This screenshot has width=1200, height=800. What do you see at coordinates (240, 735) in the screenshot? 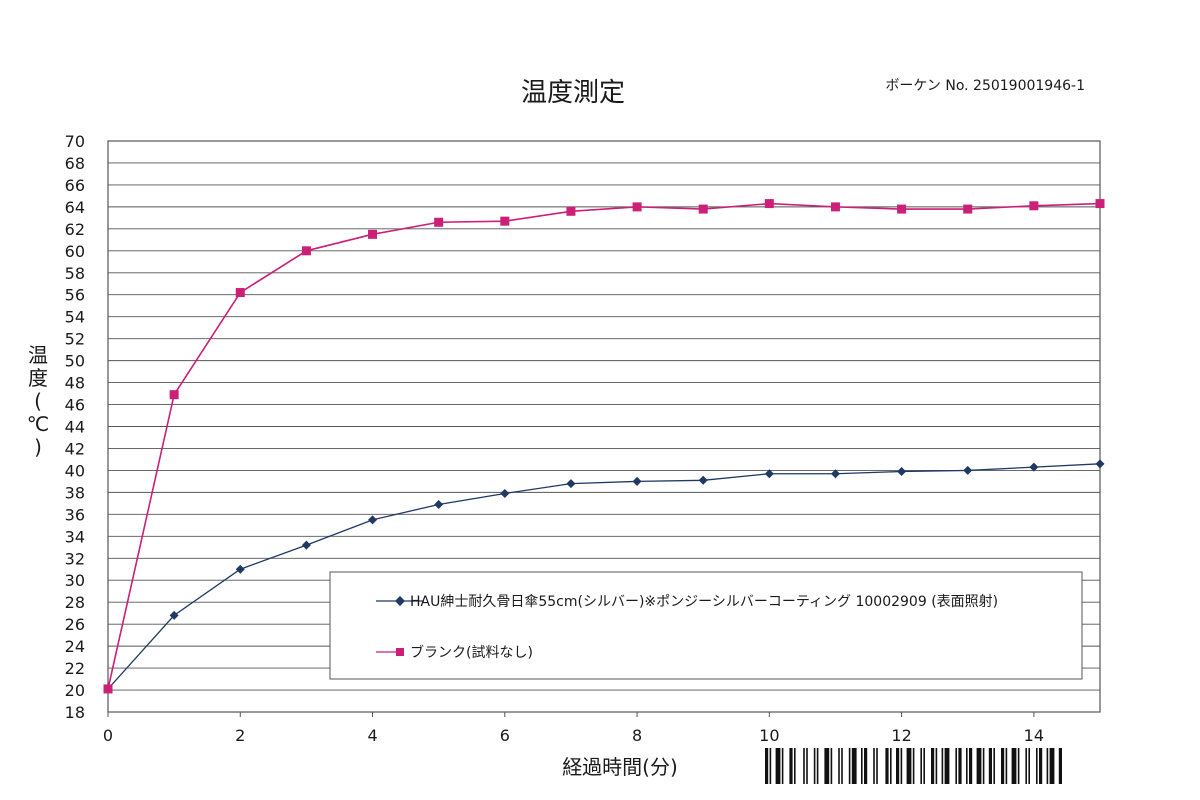
I see `x-tick-label: 2` at bounding box center [240, 735].